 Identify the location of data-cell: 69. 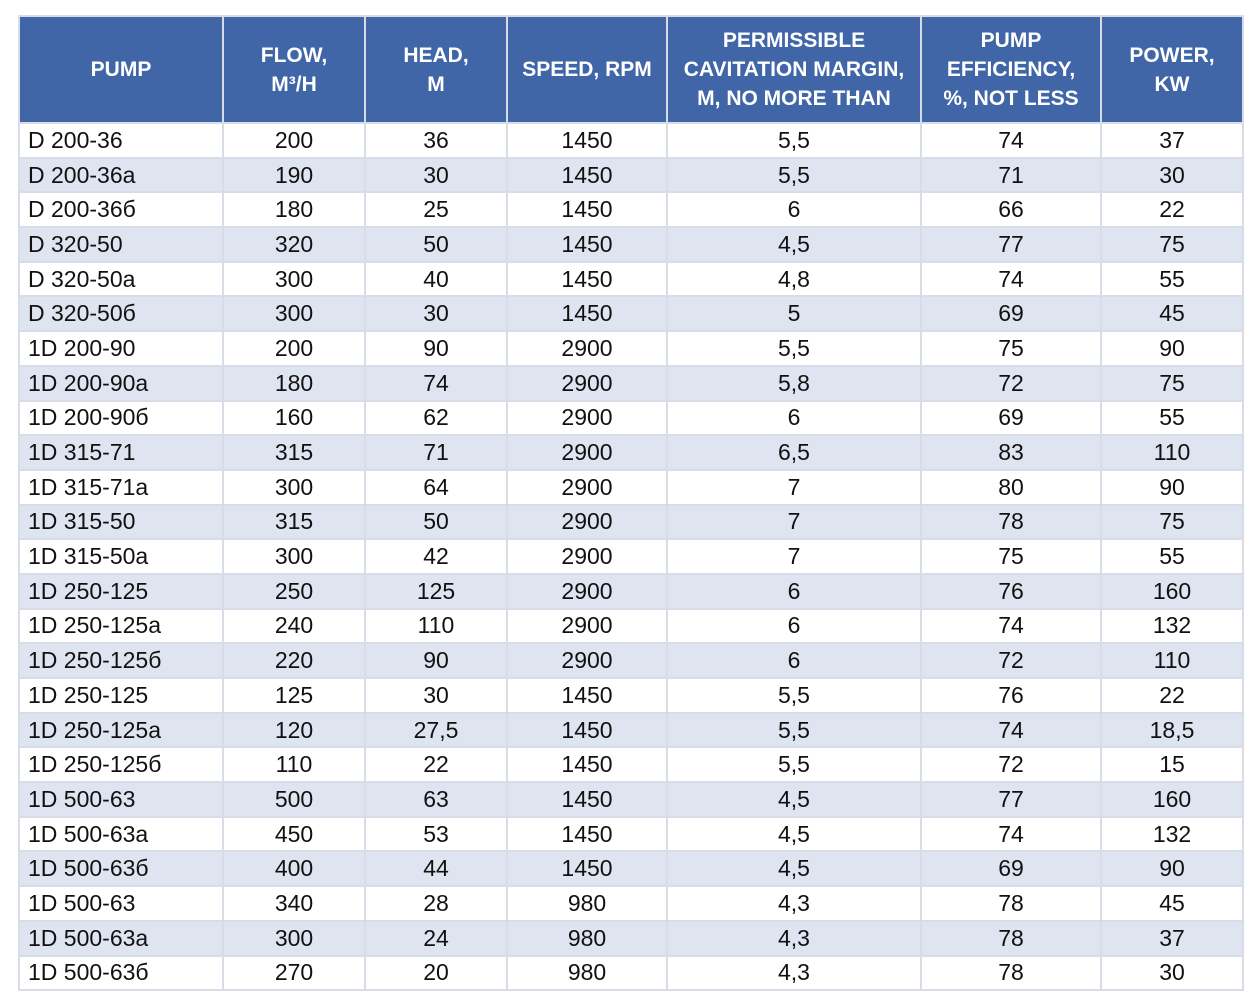
(1011, 869).